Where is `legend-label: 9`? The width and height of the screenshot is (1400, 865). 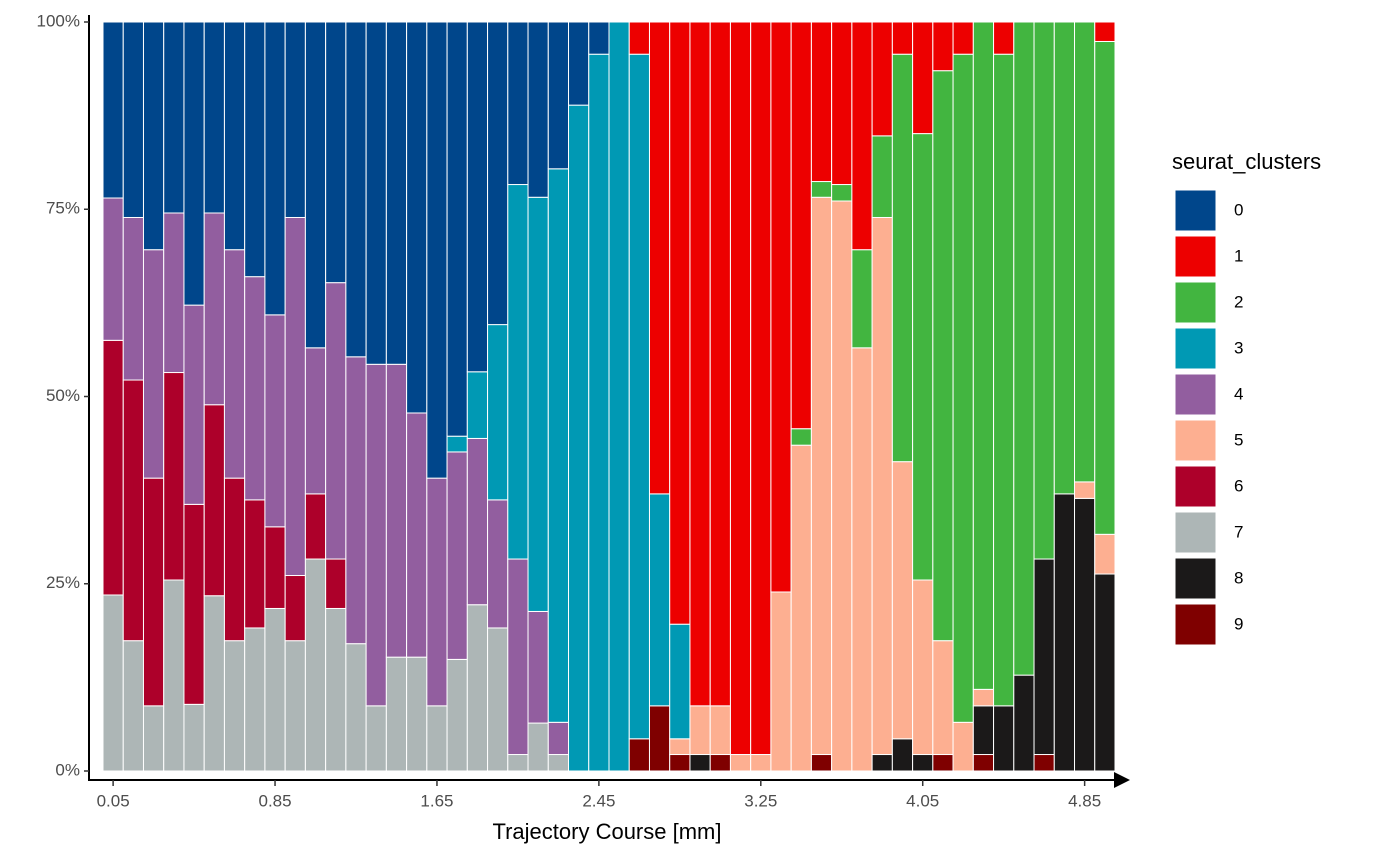 legend-label: 9 is located at coordinates (1238, 623).